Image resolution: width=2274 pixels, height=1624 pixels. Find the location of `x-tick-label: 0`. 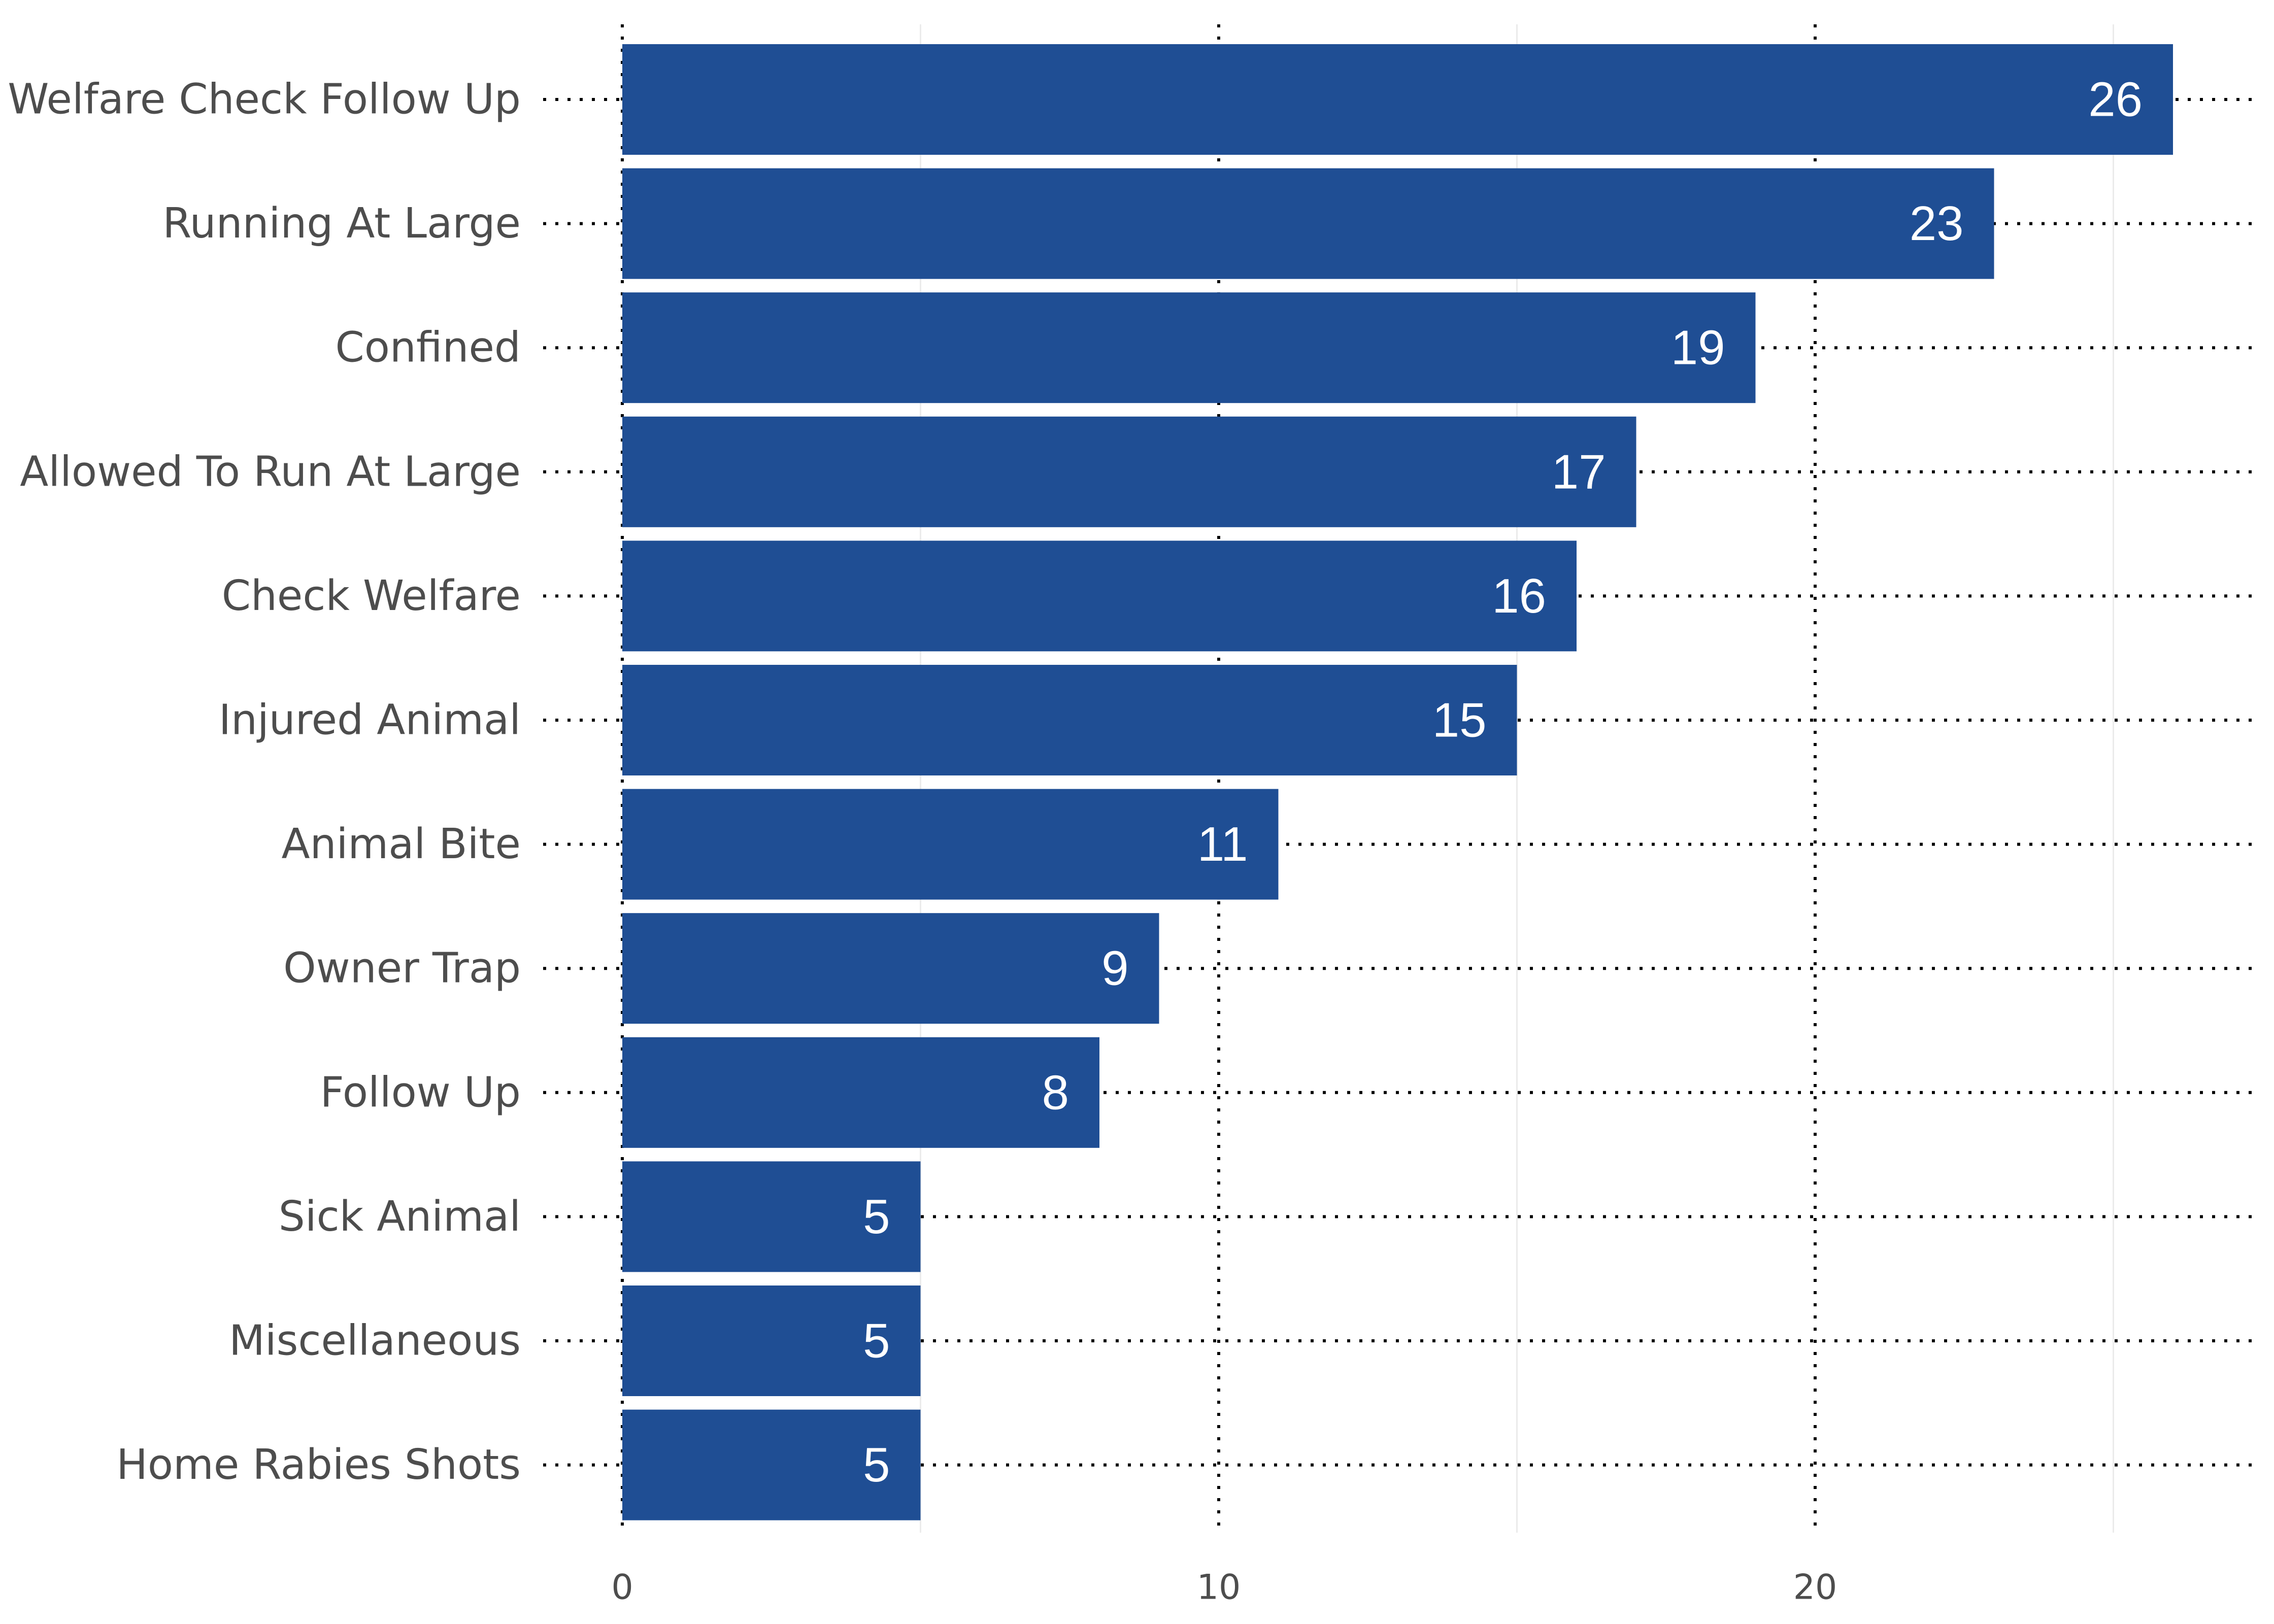

x-tick-label: 0 is located at coordinates (622, 1588).